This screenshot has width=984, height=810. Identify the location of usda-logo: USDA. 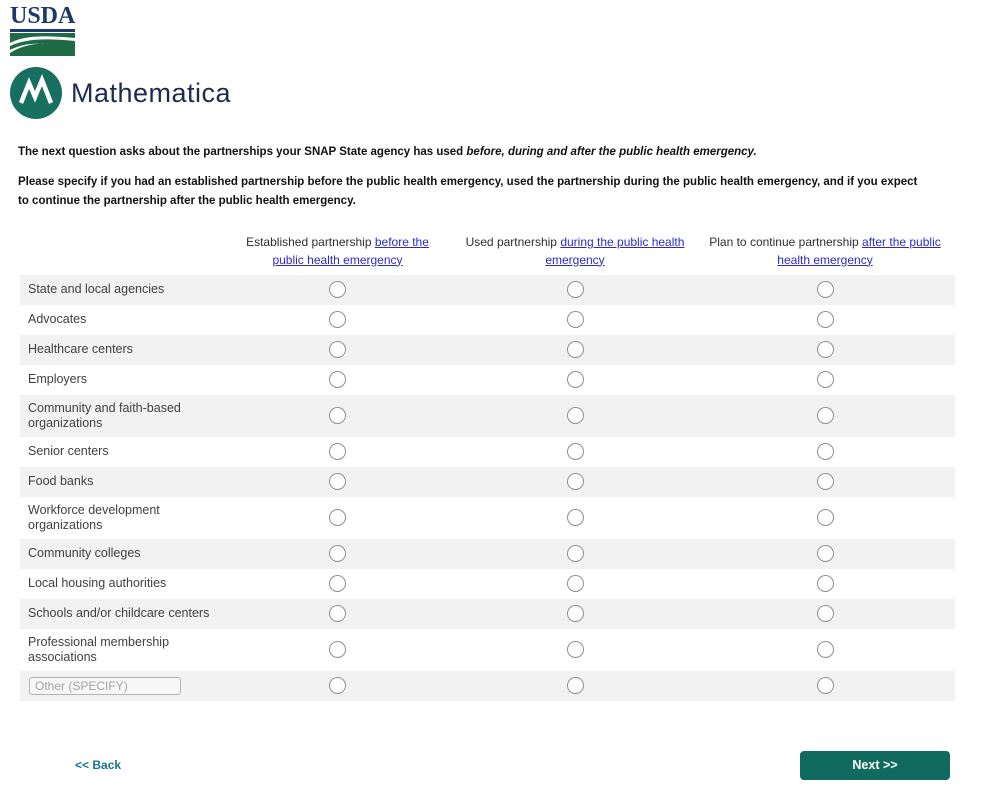
(43, 30).